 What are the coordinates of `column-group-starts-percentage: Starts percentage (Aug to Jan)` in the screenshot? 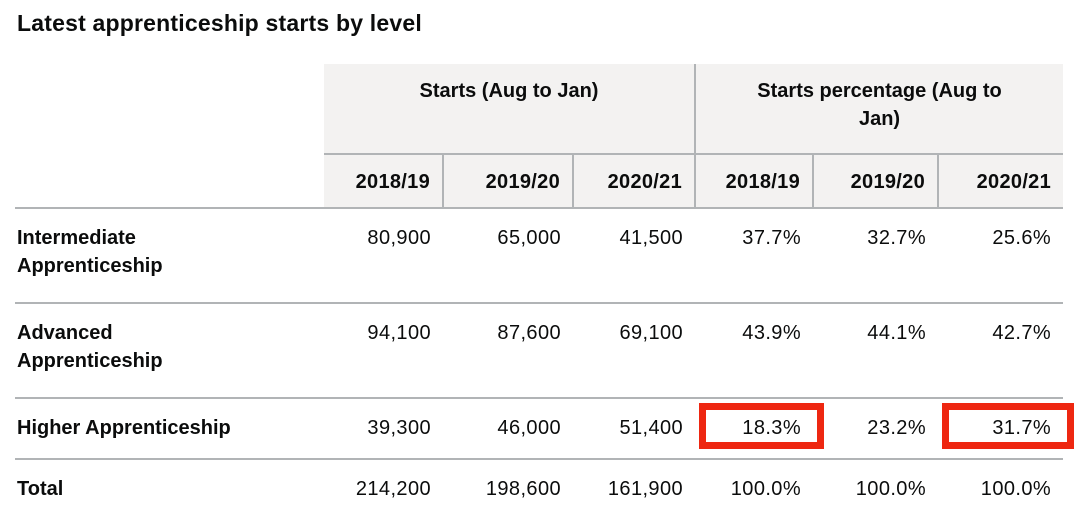 It's located at (879, 109).